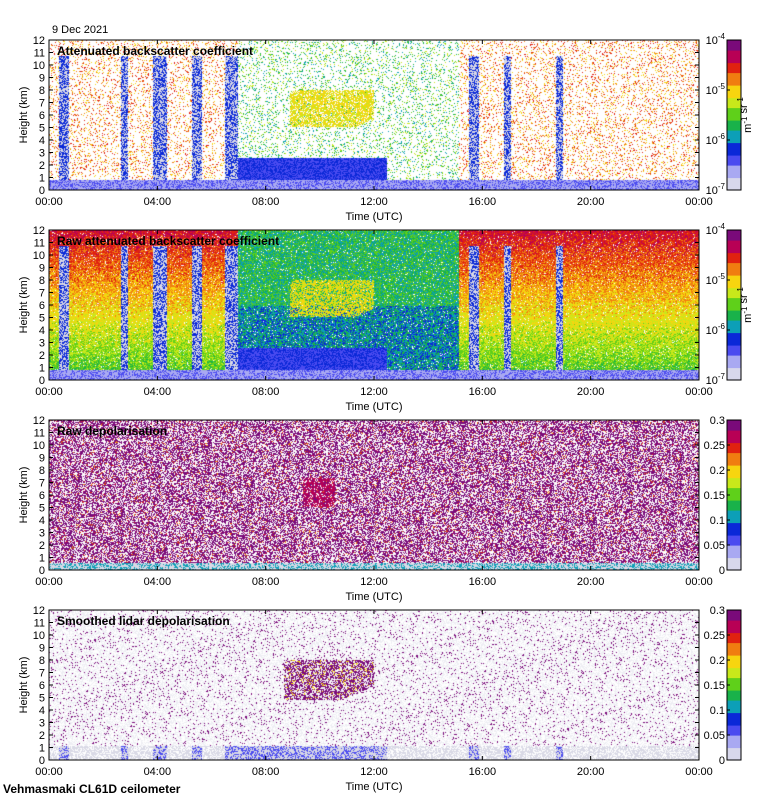  I want to click on y-tick-label: 9, so click(42, 459).